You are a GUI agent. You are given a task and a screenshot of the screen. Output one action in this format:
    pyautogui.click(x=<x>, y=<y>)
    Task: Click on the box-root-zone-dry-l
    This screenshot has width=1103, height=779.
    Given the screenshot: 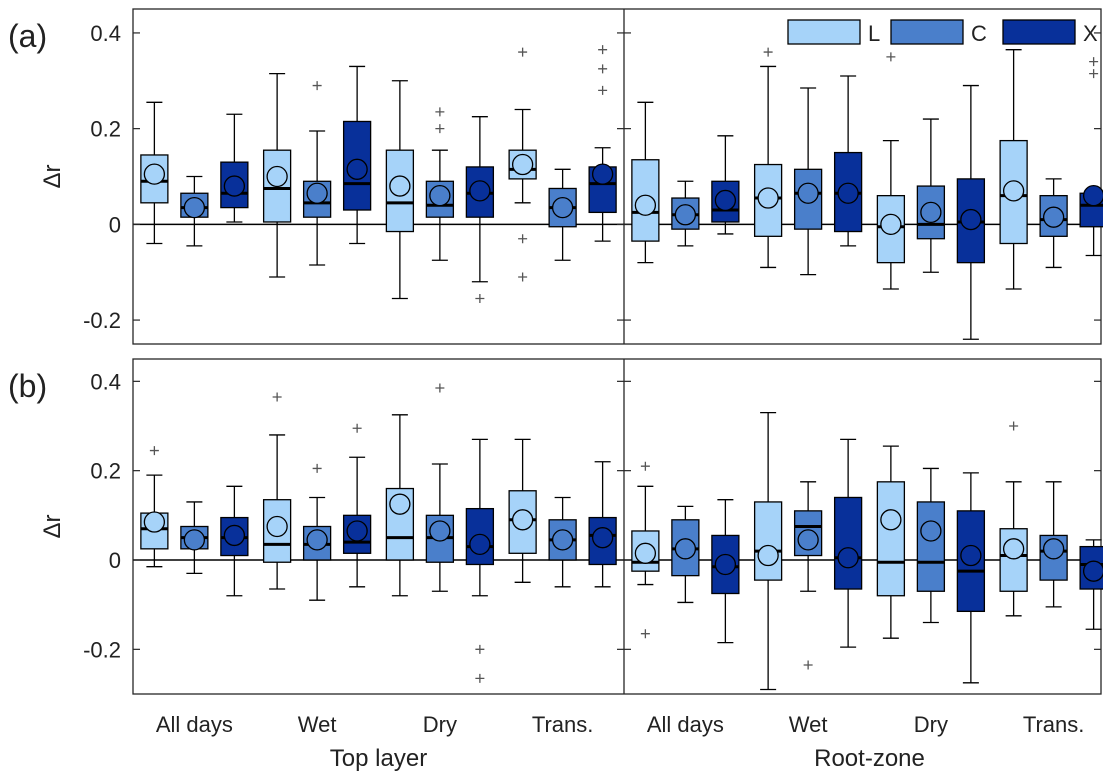 What is the action you would take?
    pyautogui.click(x=891, y=542)
    